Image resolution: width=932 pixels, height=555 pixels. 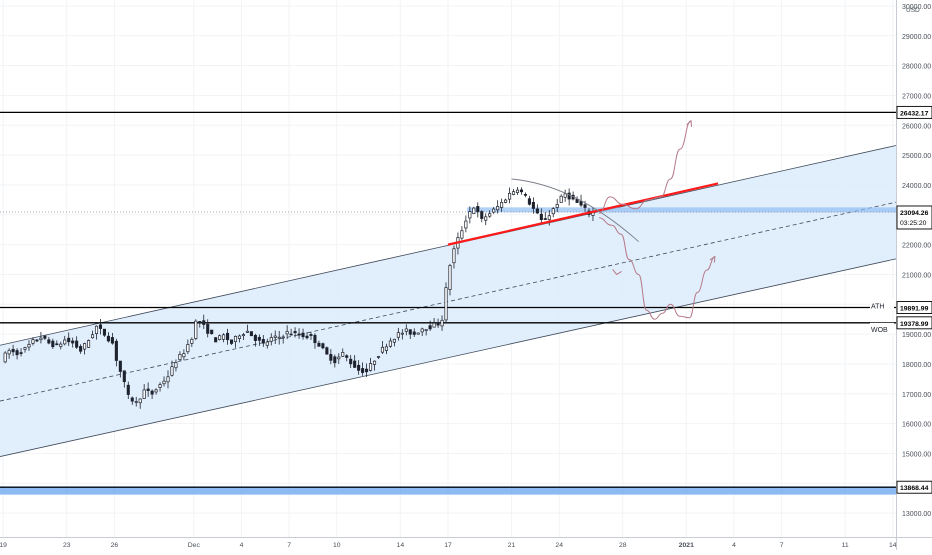 I want to click on x-tick-label: 28, so click(x=623, y=545).